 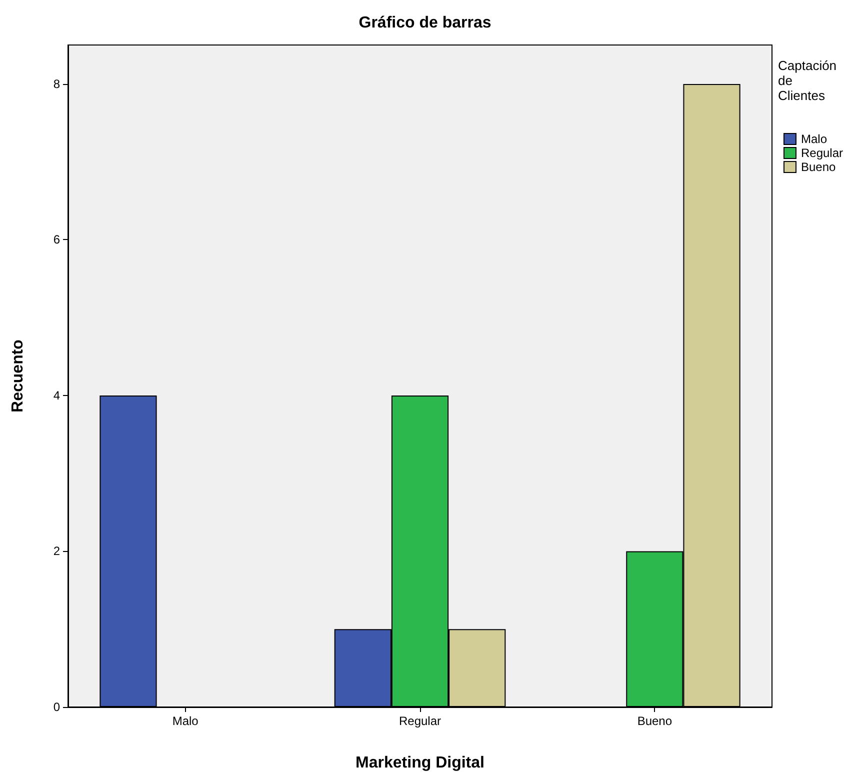 What do you see at coordinates (425, 23) in the screenshot?
I see `chart-title: Gráfico de barras` at bounding box center [425, 23].